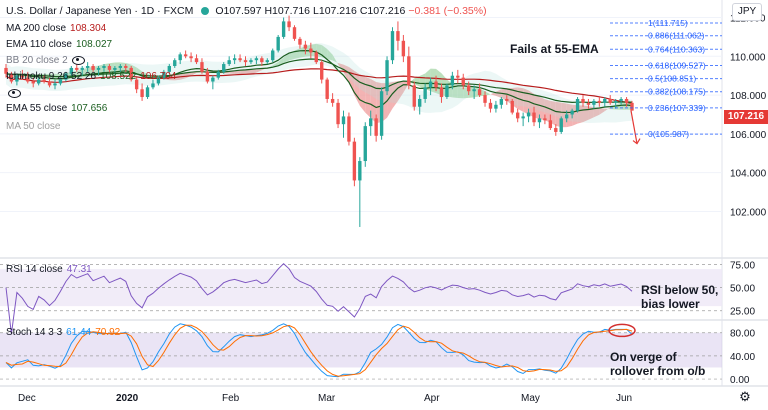  Describe the element at coordinates (205, 11) in the screenshot. I see `market-status-dot` at that location.